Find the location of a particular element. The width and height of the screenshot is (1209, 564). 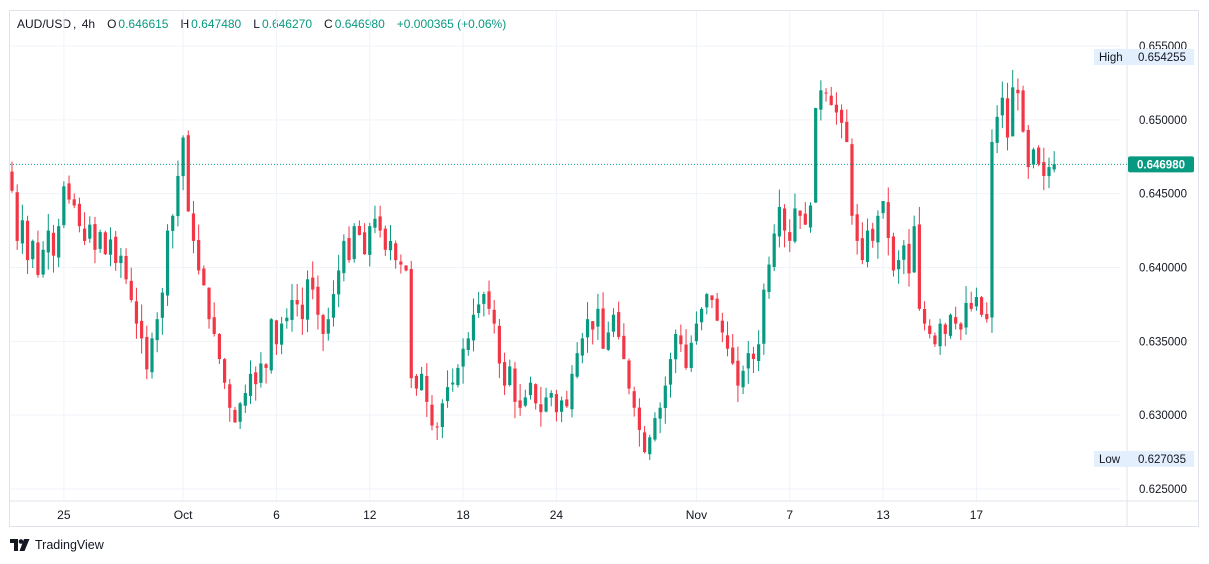

tradingview-logo-icon is located at coordinates (20, 545).